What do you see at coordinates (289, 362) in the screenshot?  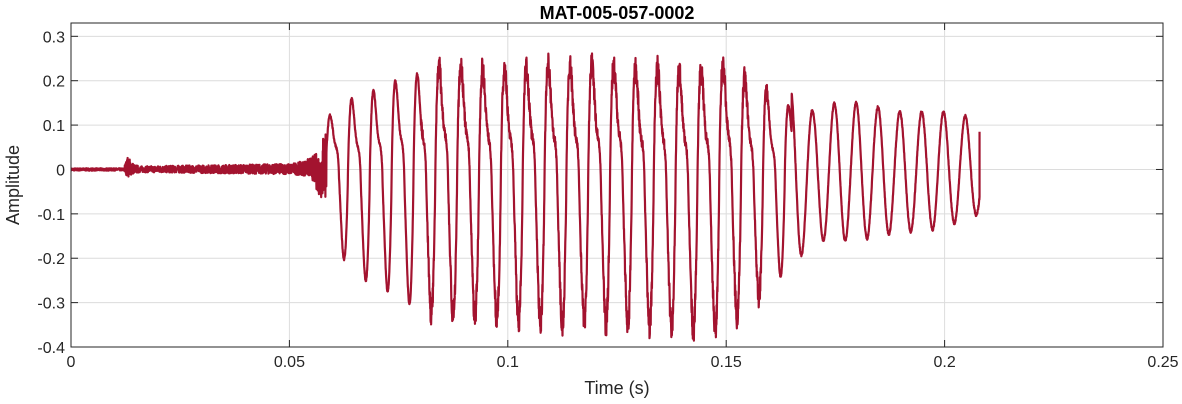 I see `x-tick-label: 0.05` at bounding box center [289, 362].